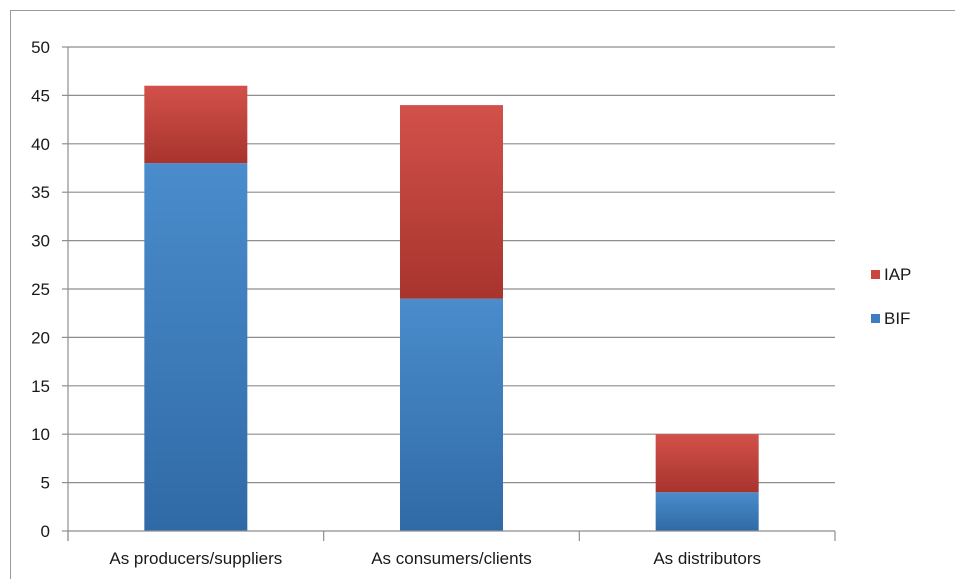  I want to click on y-tick-label: 10, so click(40, 434).